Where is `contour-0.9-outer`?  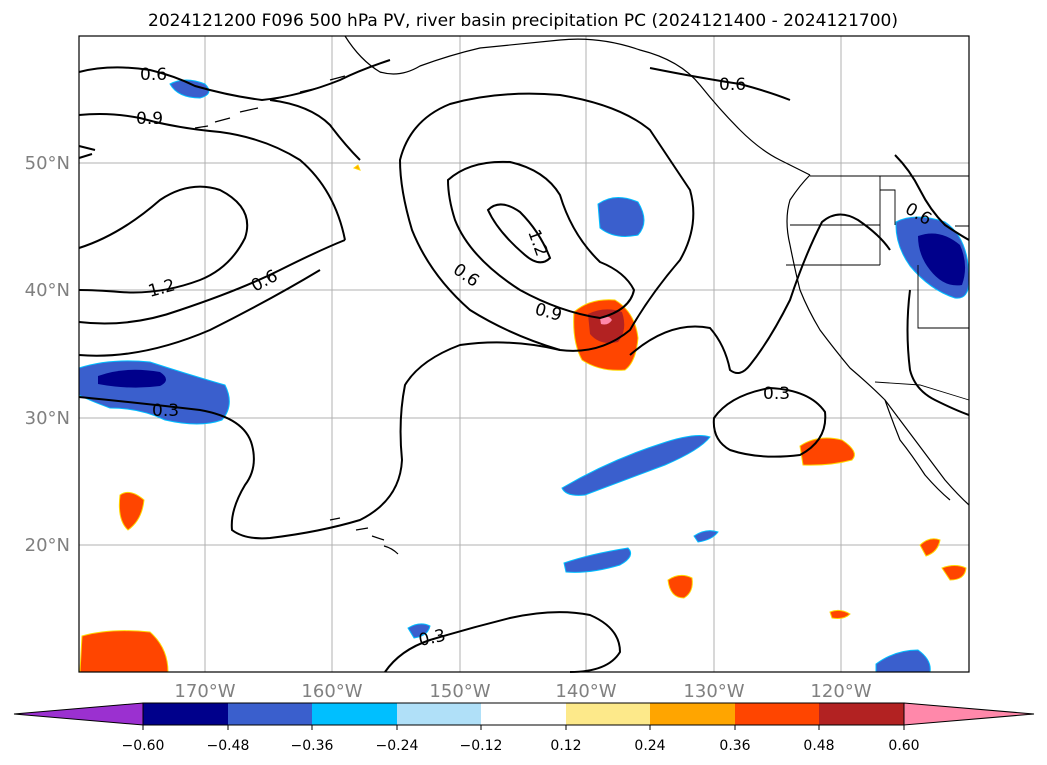 contour-0.9-outer is located at coordinates (212, 177).